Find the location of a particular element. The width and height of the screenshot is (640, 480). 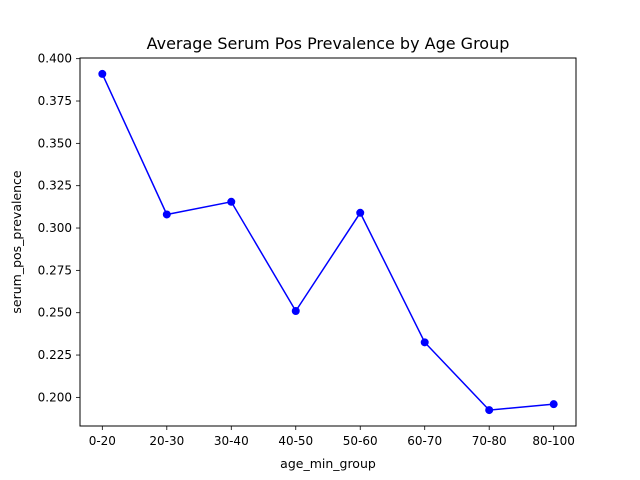

x-tick-label: 50-60 is located at coordinates (360, 441).